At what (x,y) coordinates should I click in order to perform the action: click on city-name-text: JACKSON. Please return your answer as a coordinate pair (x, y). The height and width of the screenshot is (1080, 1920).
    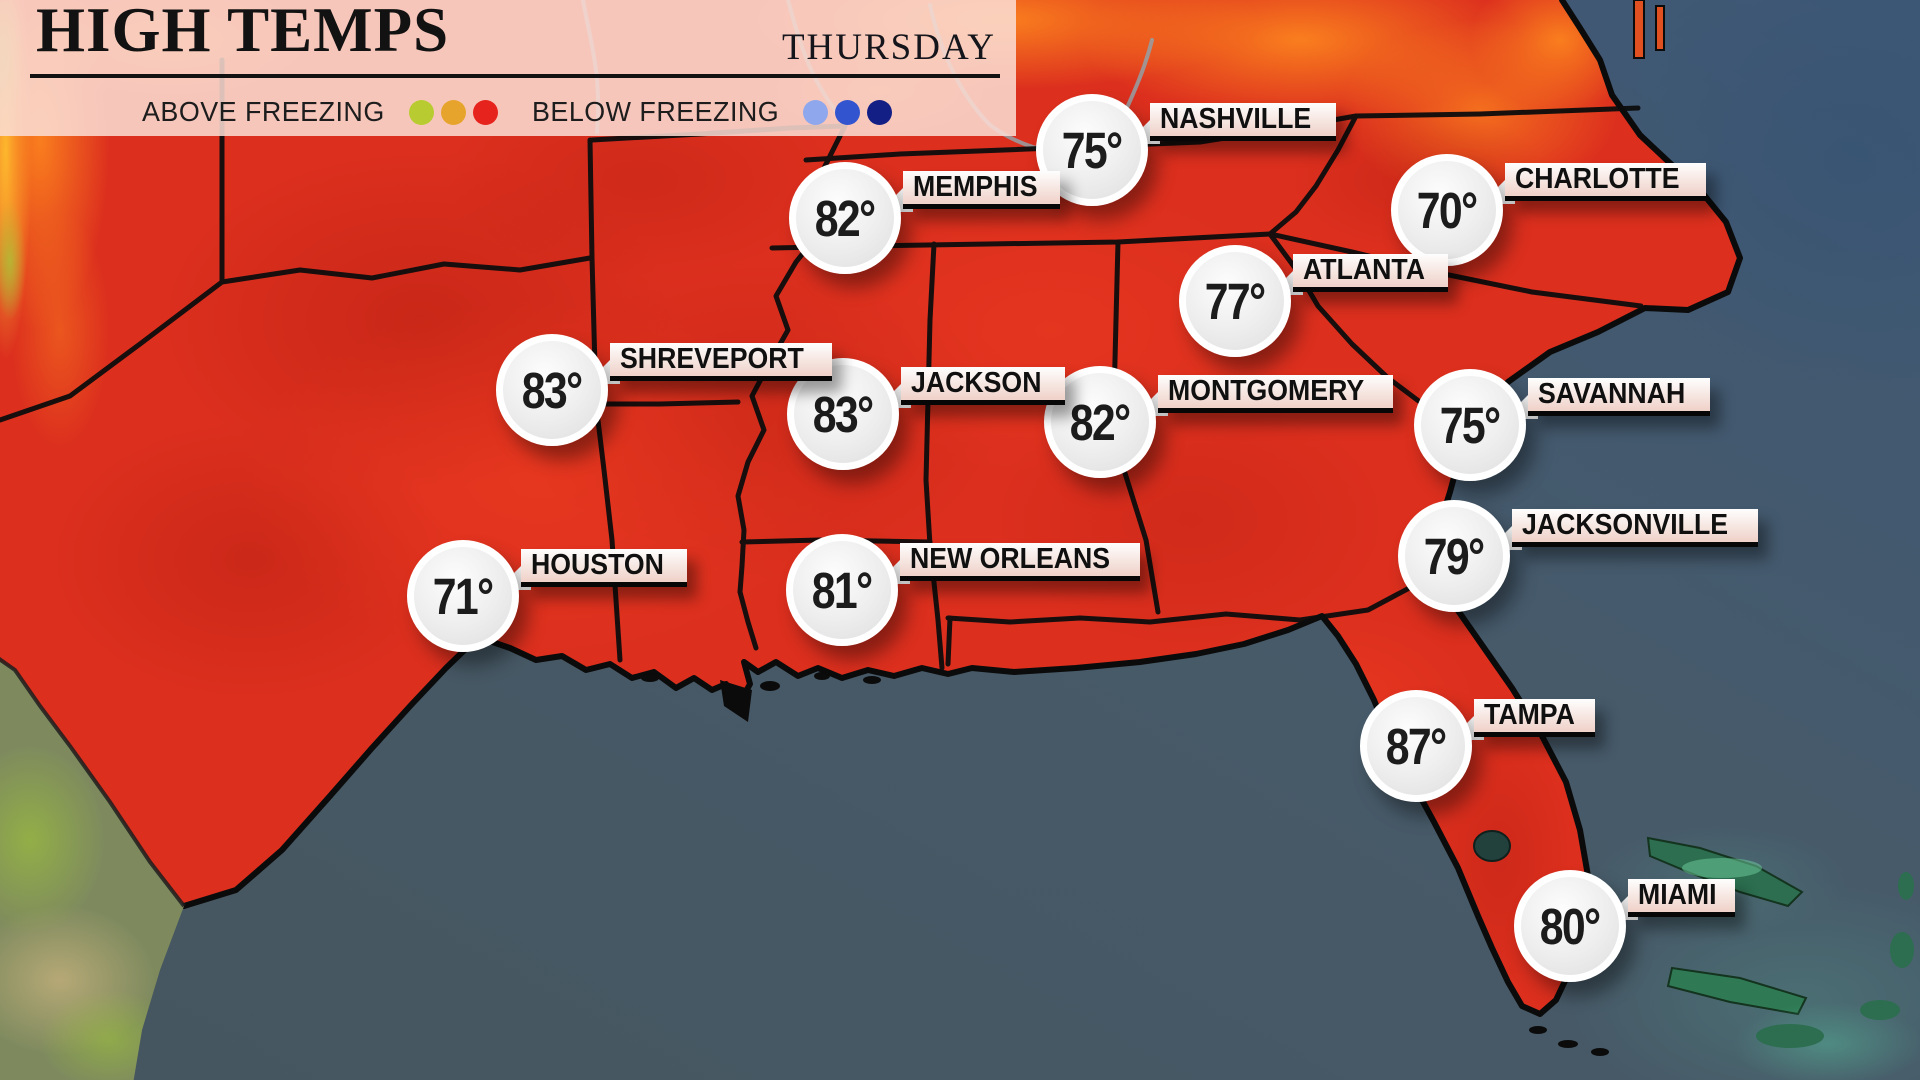
    Looking at the image, I should click on (976, 383).